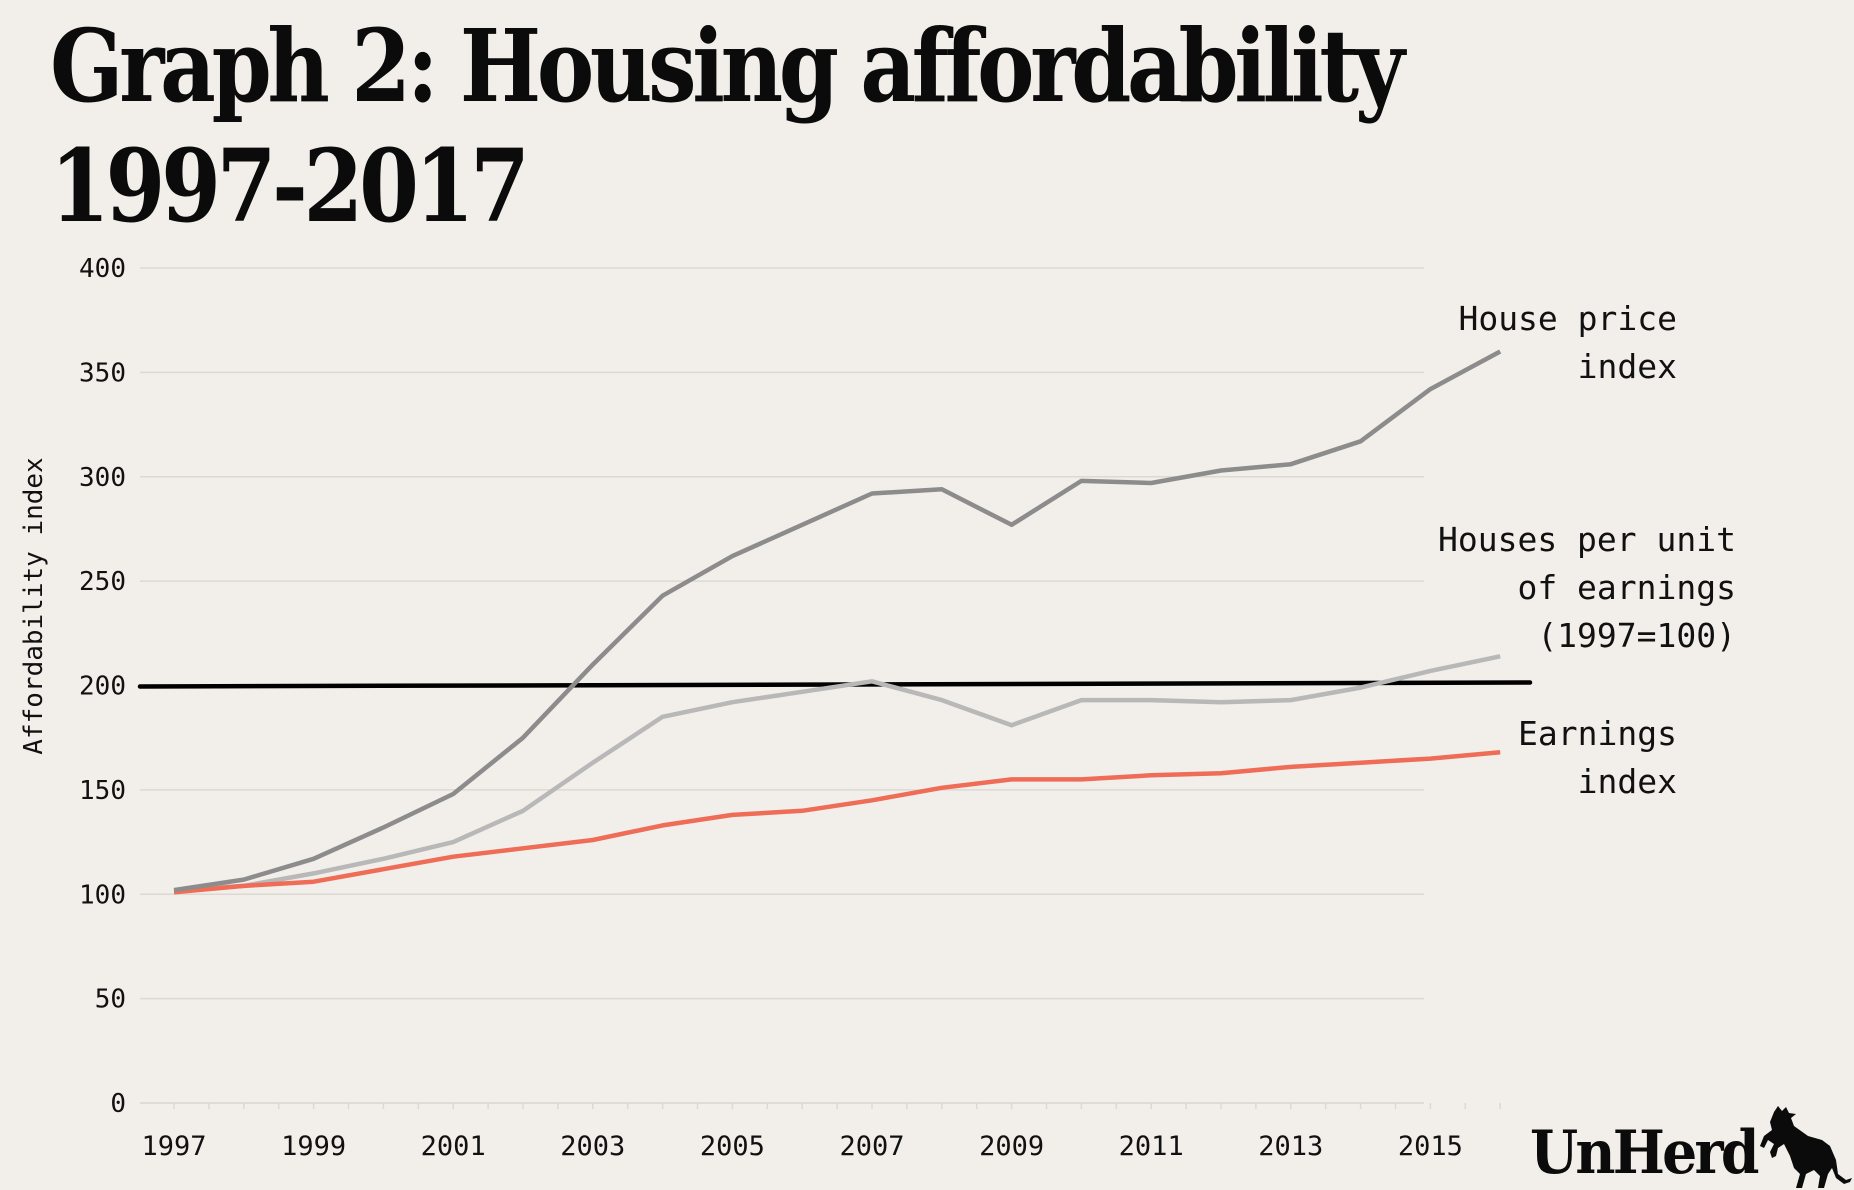 Image resolution: width=1854 pixels, height=1190 pixels. What do you see at coordinates (1626, 587) in the screenshot?
I see `annotation-houses-per-earnings-line: of earnings` at bounding box center [1626, 587].